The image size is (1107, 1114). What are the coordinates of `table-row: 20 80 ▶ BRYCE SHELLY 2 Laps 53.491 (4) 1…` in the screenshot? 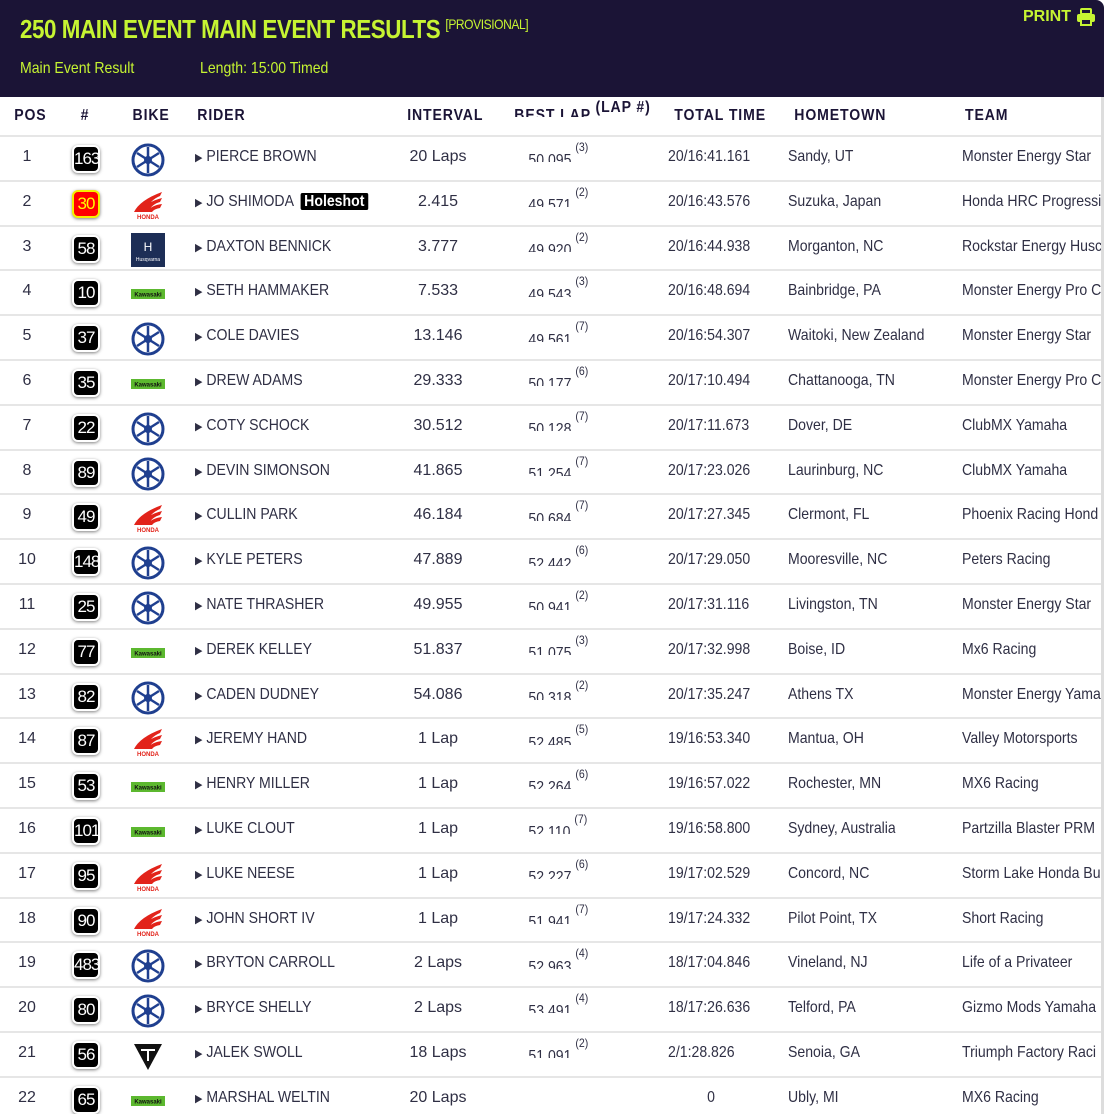 It's located at (550, 1010).